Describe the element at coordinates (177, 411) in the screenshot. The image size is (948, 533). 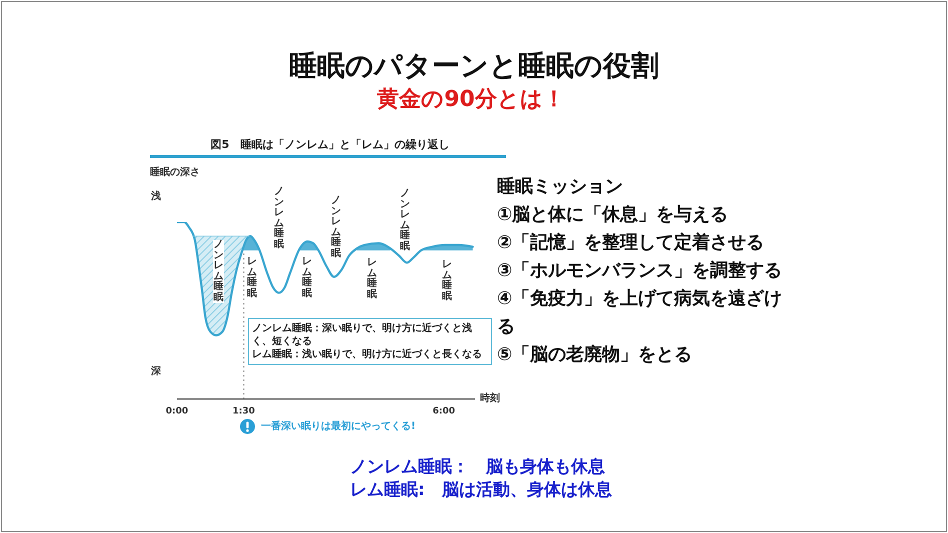
I see `x-tick-label: 0:00` at that location.